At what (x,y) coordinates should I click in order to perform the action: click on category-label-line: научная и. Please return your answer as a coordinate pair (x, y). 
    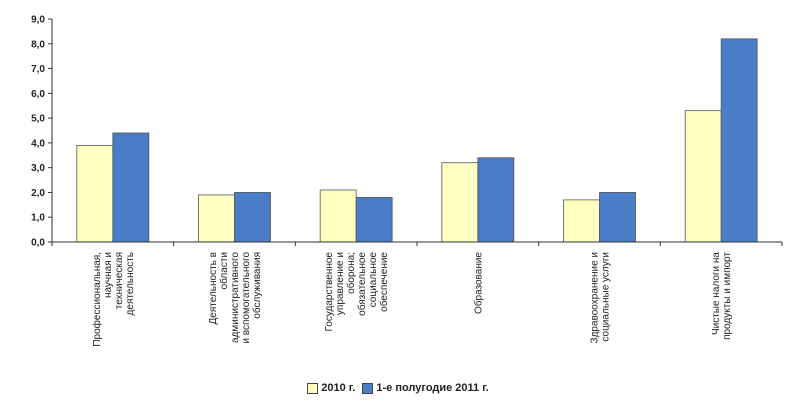
    Looking at the image, I should click on (108, 275).